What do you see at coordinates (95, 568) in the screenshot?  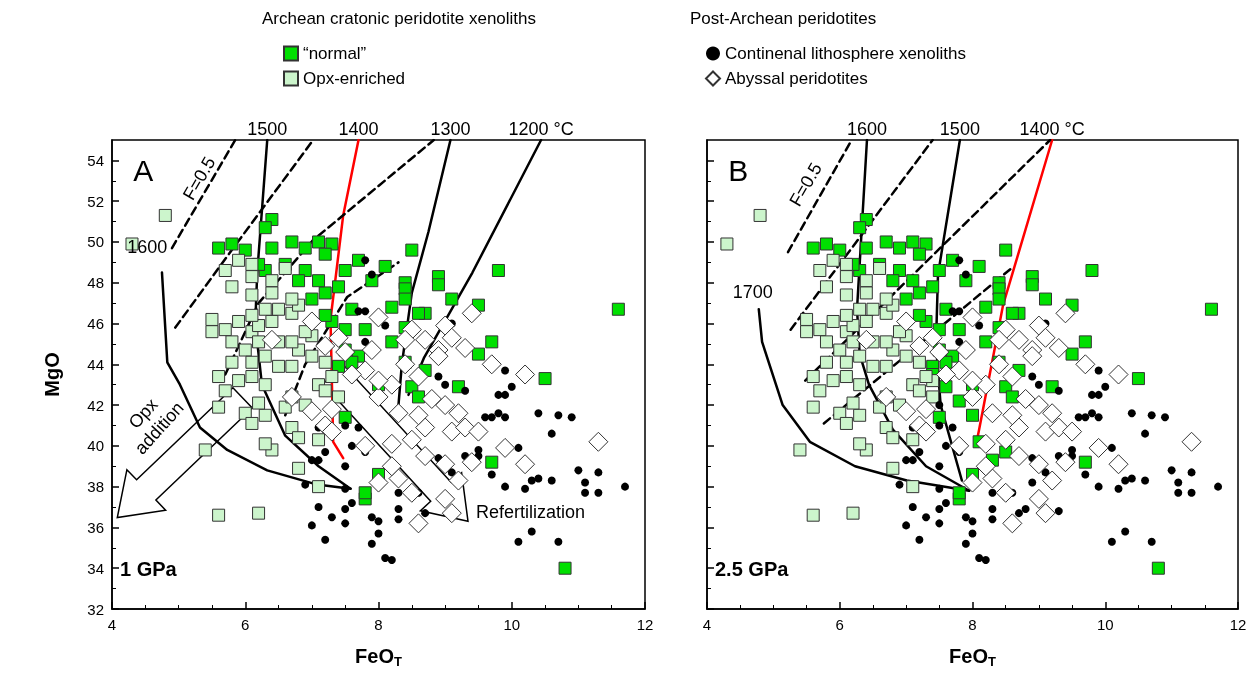 I see `y-tick-label: 34` at bounding box center [95, 568].